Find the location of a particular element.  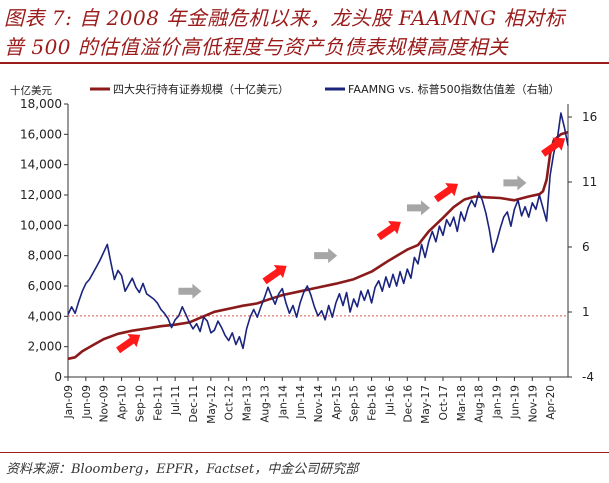

x-tick-label: Dec-11 is located at coordinates (194, 403).